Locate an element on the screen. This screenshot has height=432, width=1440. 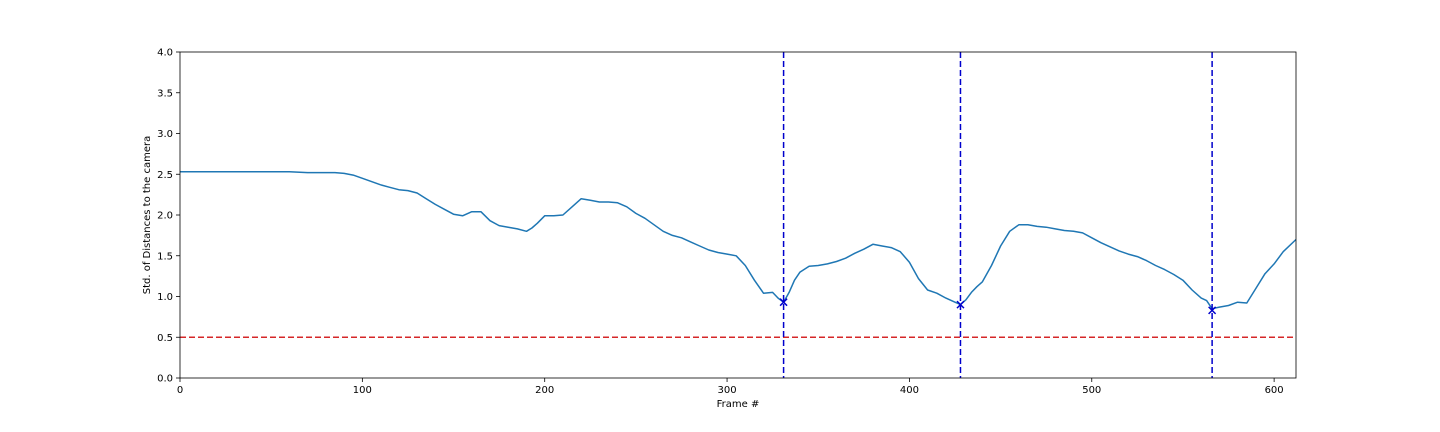
y-tick-label: 2.0 is located at coordinates (165, 216).